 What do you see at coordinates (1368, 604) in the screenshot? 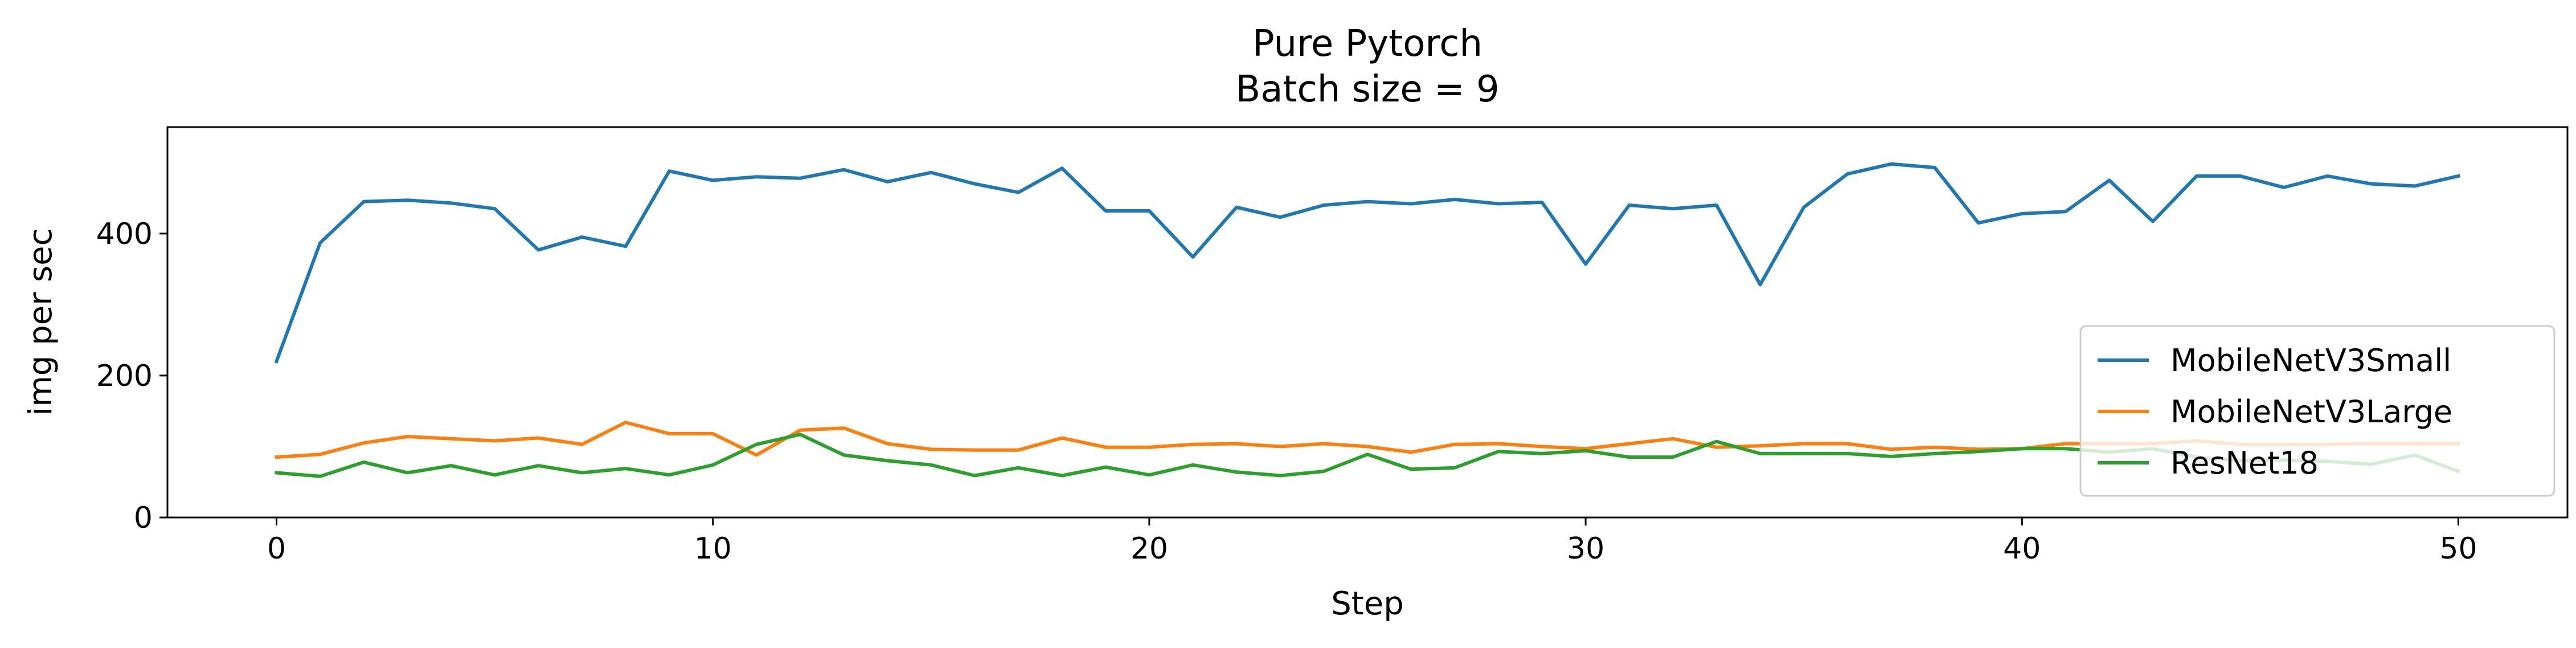
I see `x-axis-label: Step` at bounding box center [1368, 604].